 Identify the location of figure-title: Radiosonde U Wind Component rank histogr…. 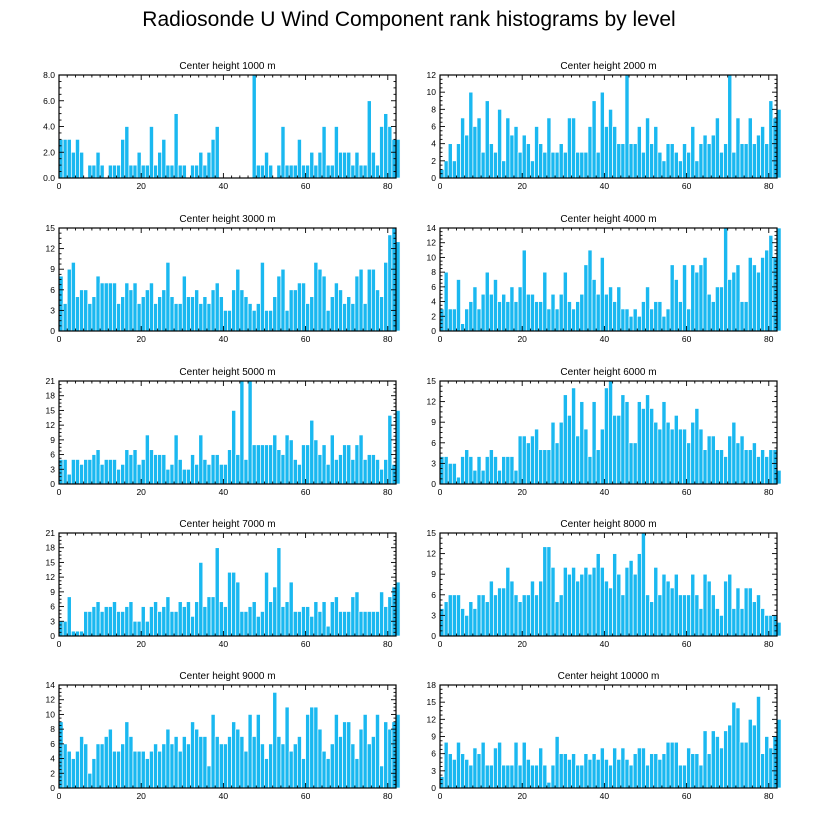
(409, 19).